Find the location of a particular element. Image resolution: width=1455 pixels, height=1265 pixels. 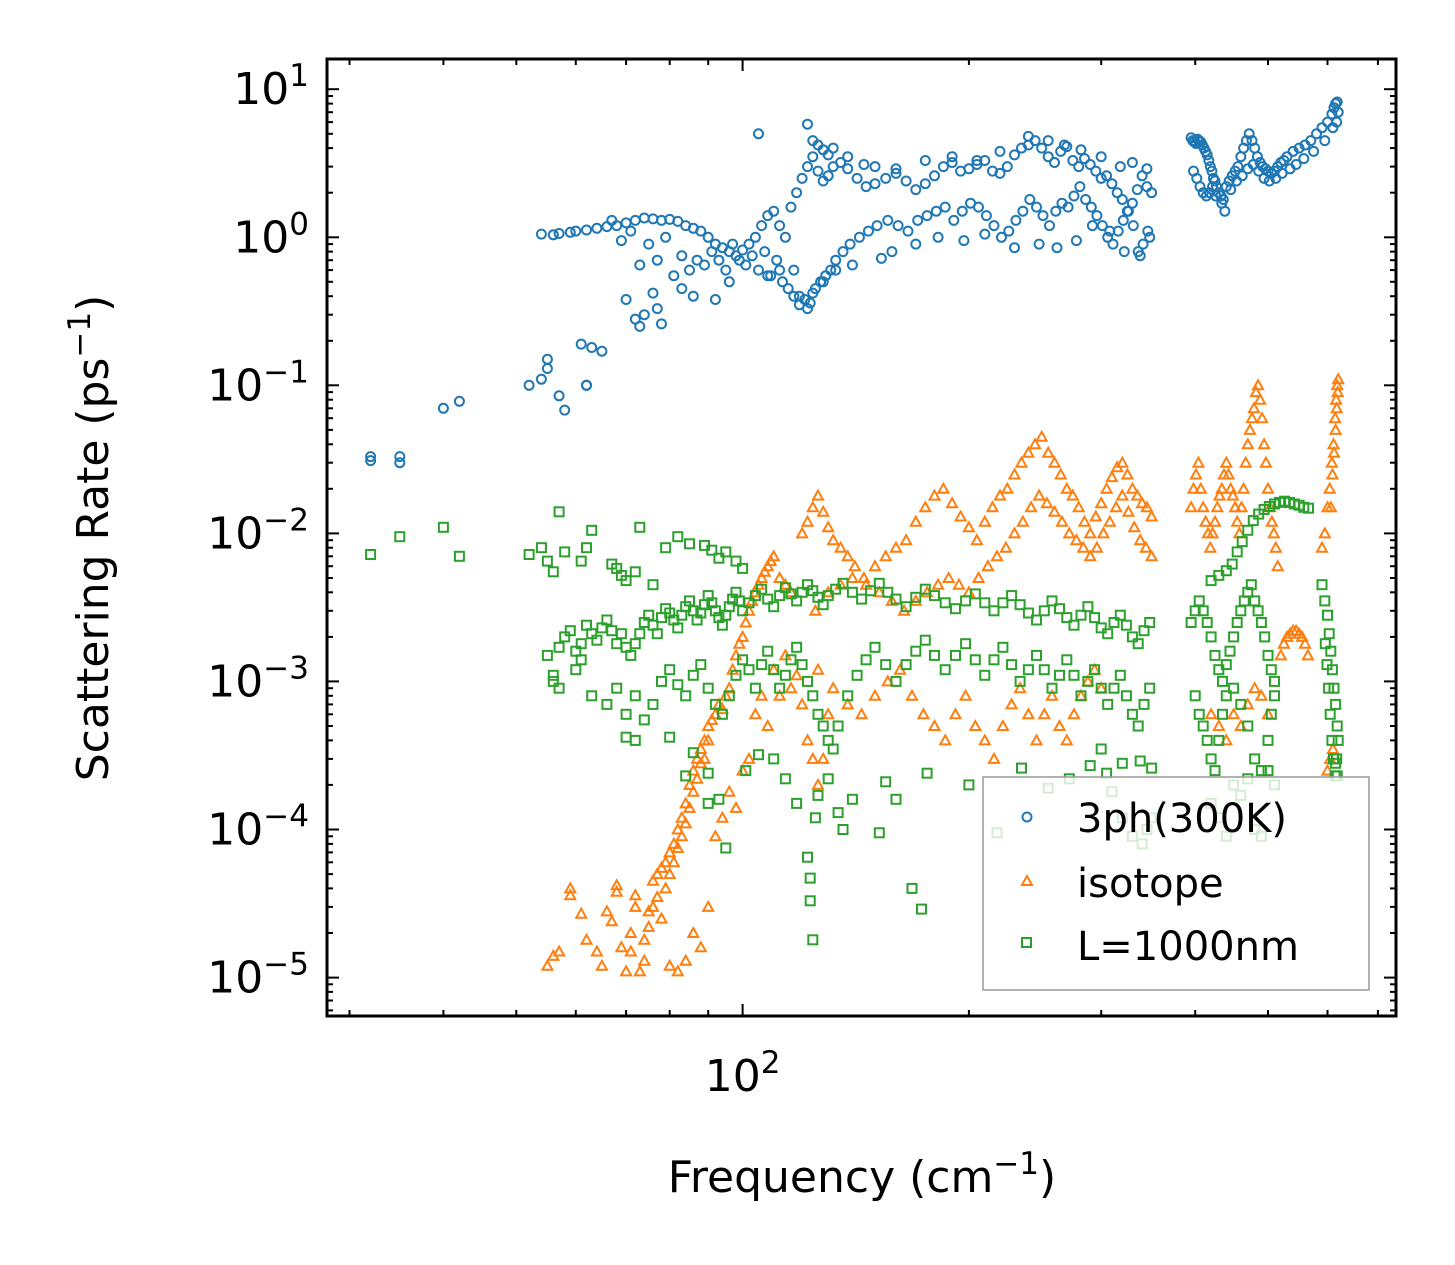

legend-marker-isotope is located at coordinates (1027, 879).